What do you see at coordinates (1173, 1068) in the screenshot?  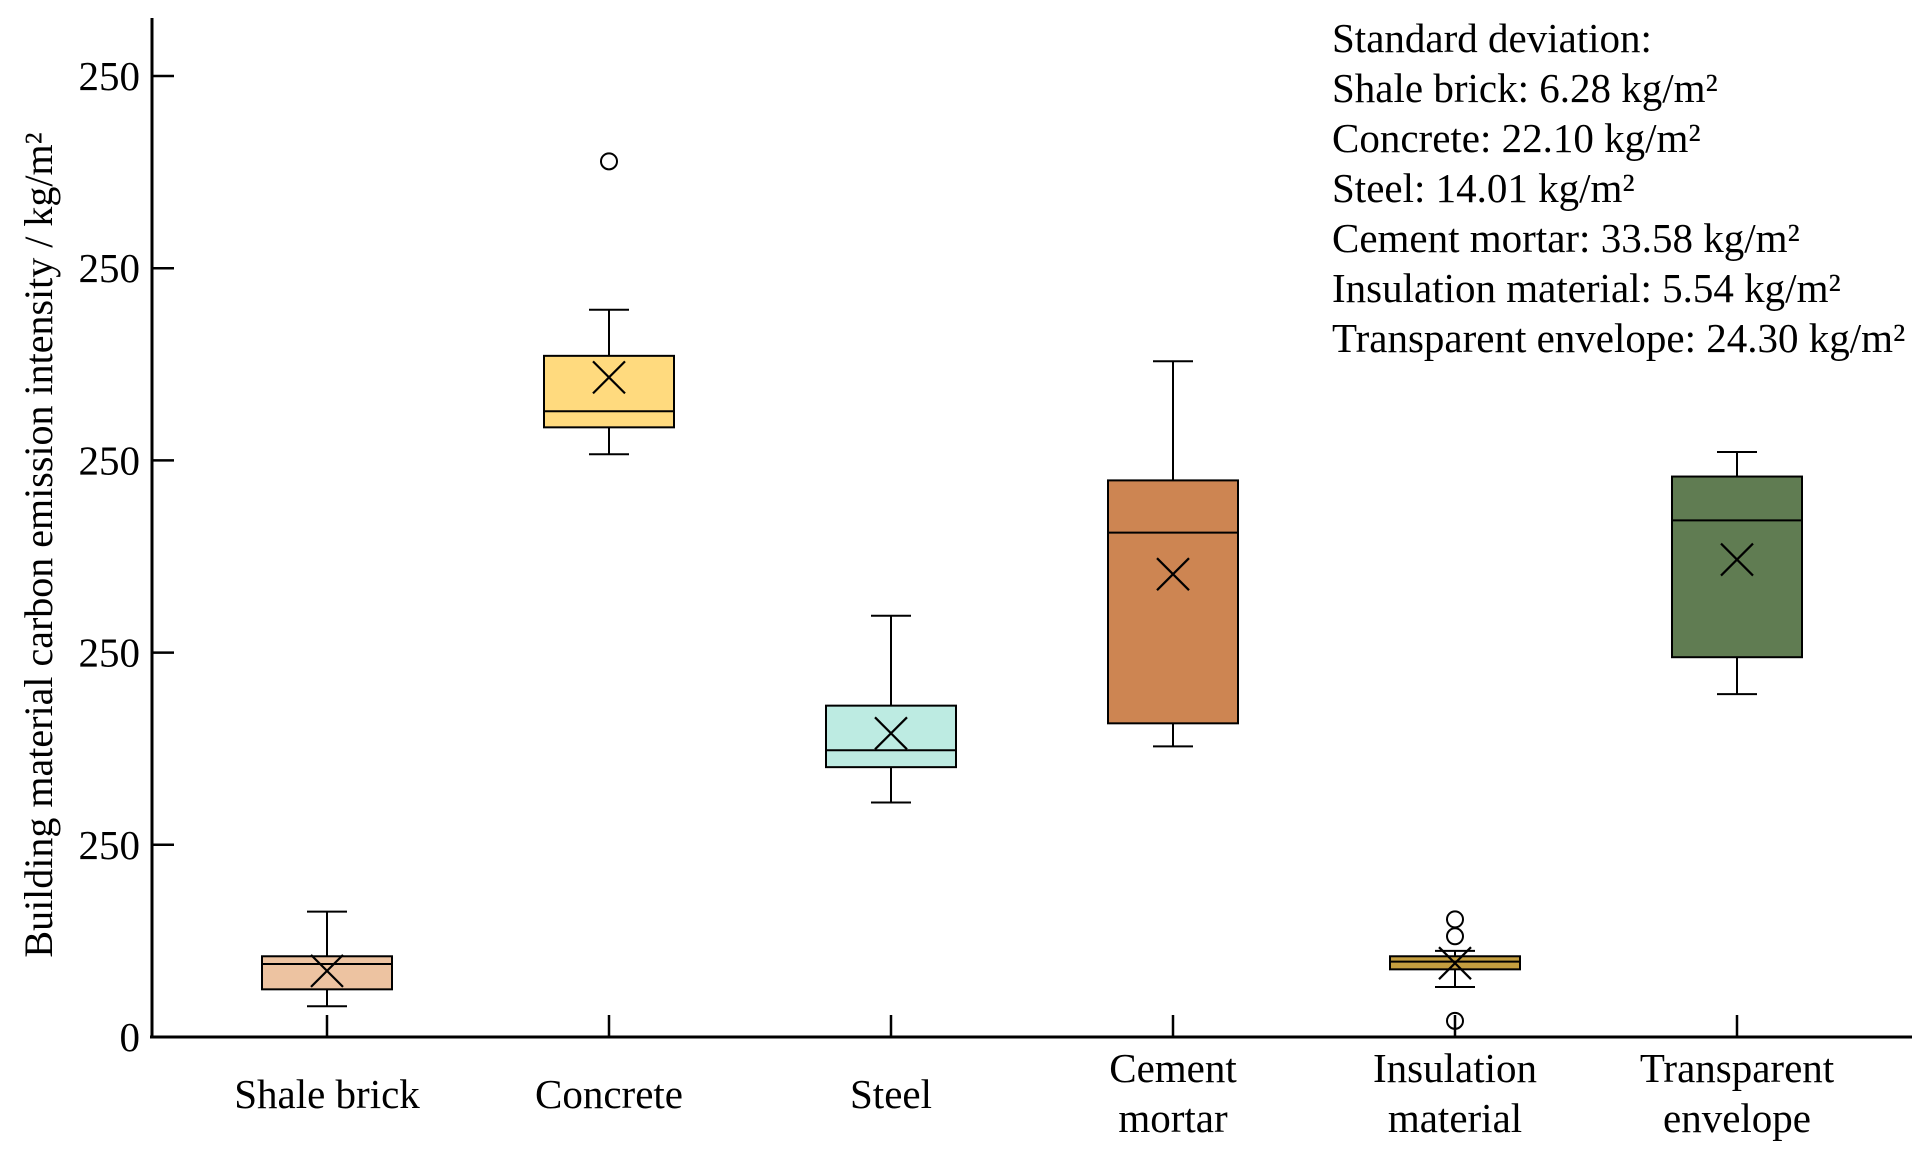 I see `x-category-label: Cement` at bounding box center [1173, 1068].